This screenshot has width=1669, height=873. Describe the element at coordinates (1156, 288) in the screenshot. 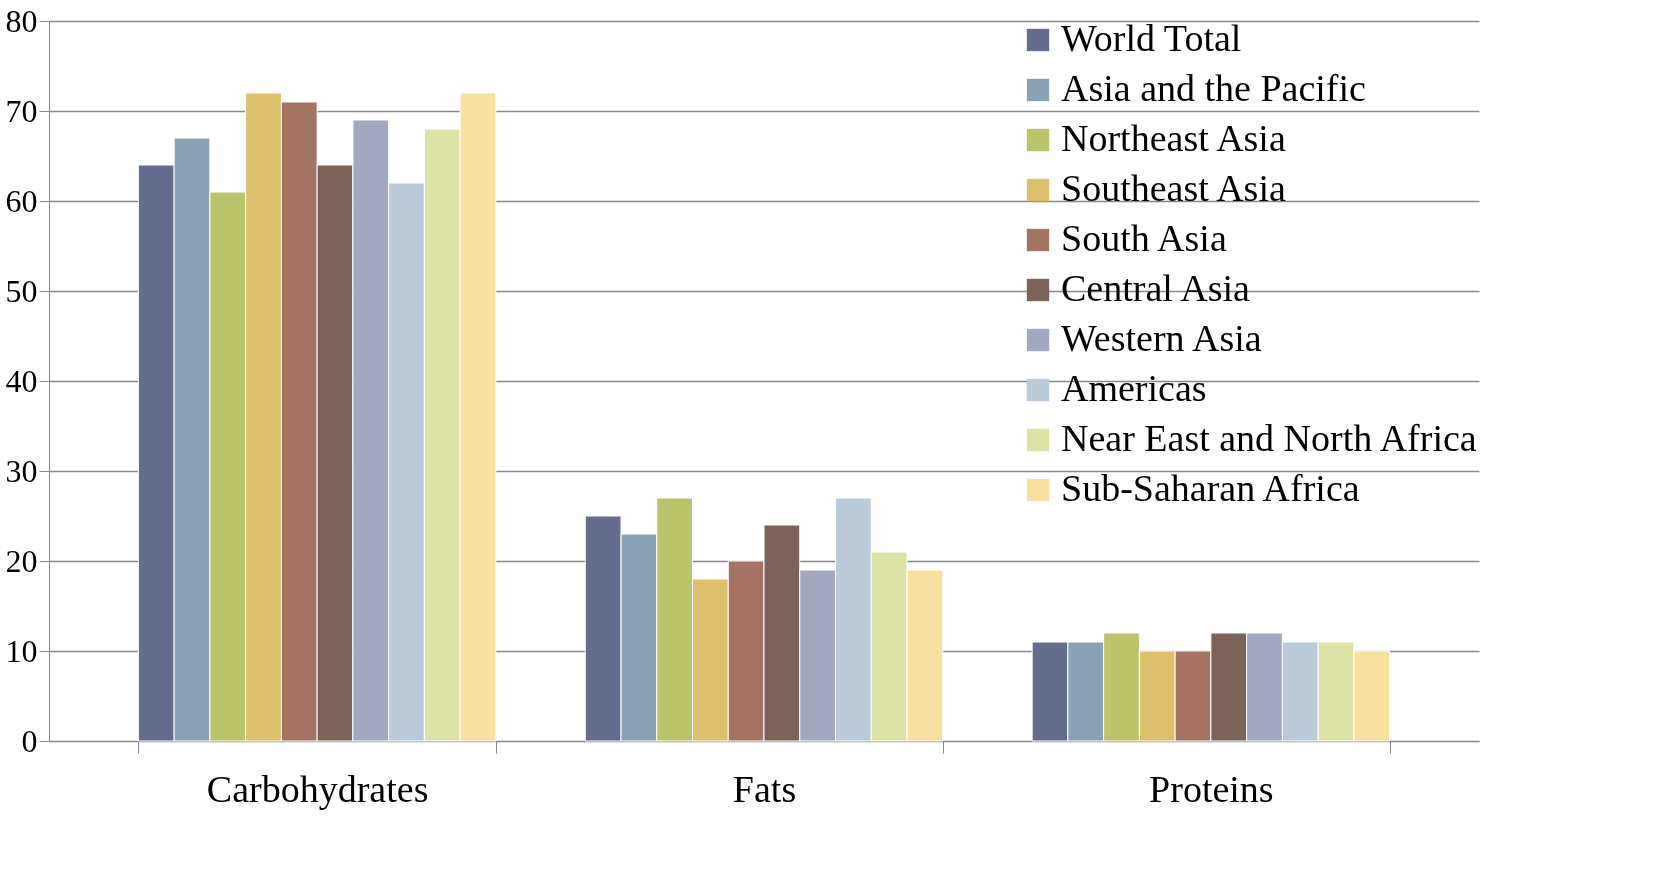

I see `legend-label: Central Asia` at that location.